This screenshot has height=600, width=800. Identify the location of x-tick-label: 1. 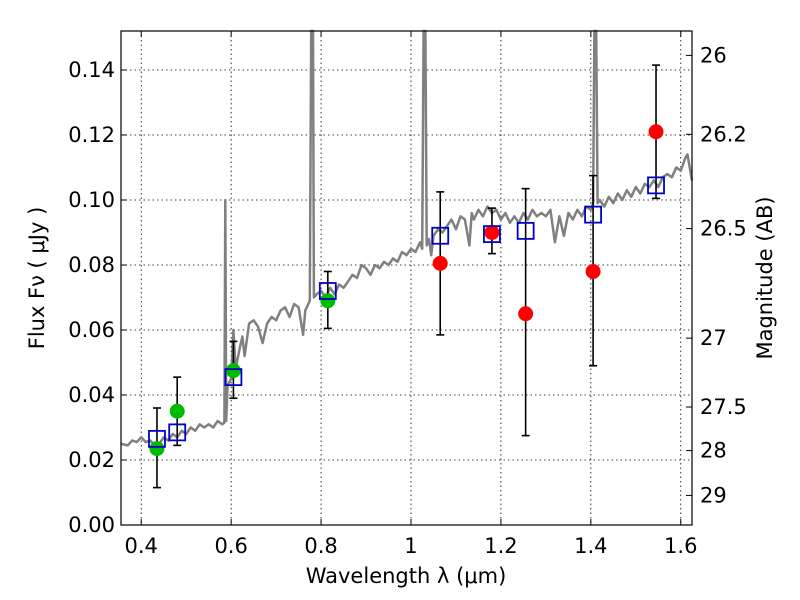
(410, 546).